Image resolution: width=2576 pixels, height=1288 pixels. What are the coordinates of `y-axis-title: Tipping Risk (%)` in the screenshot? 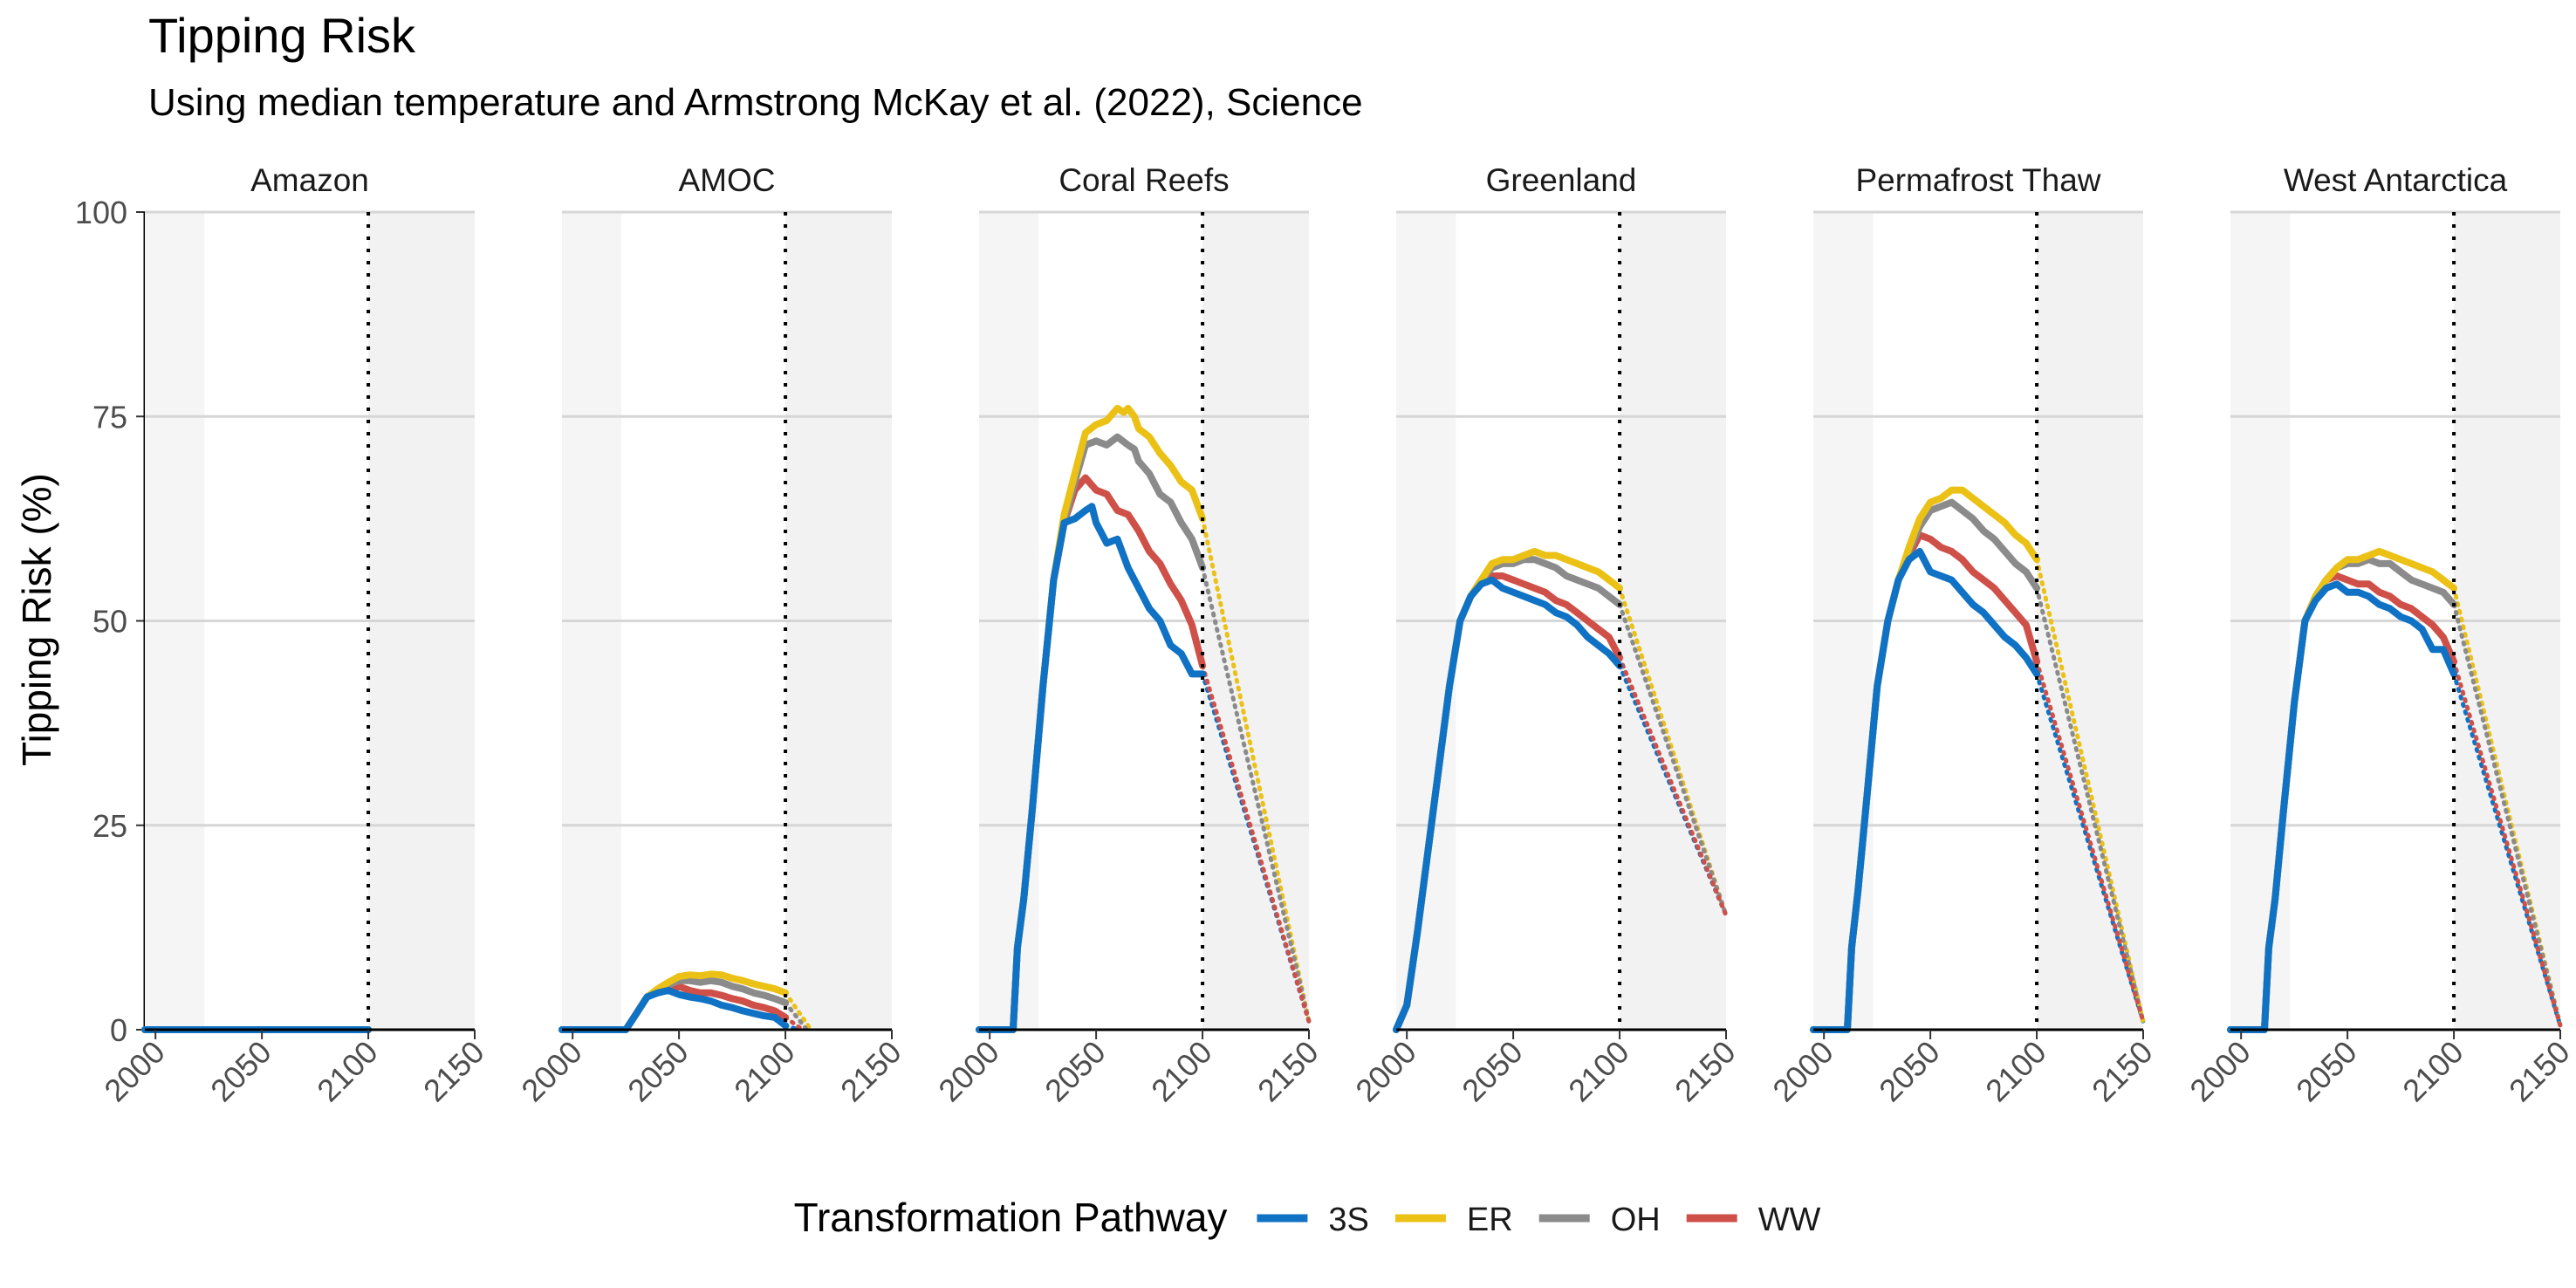 It's located at (37, 620).